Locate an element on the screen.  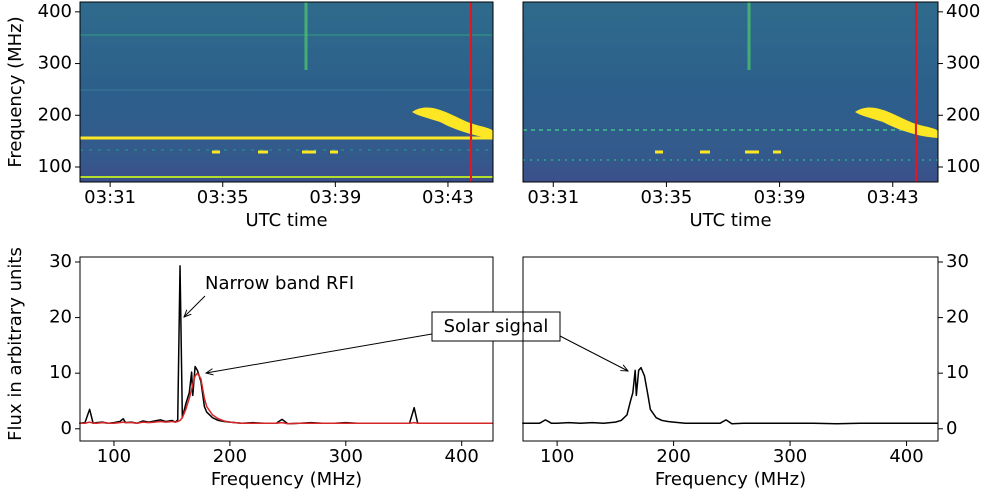
annotation: Narrow band RFI is located at coordinates (279, 283).